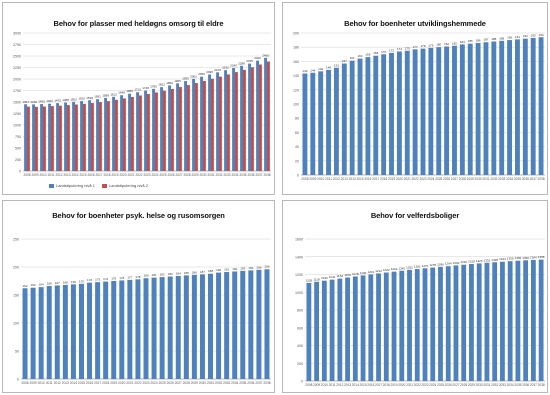 The image size is (550, 395). I want to click on data-label: 2098, so click(209, 72).